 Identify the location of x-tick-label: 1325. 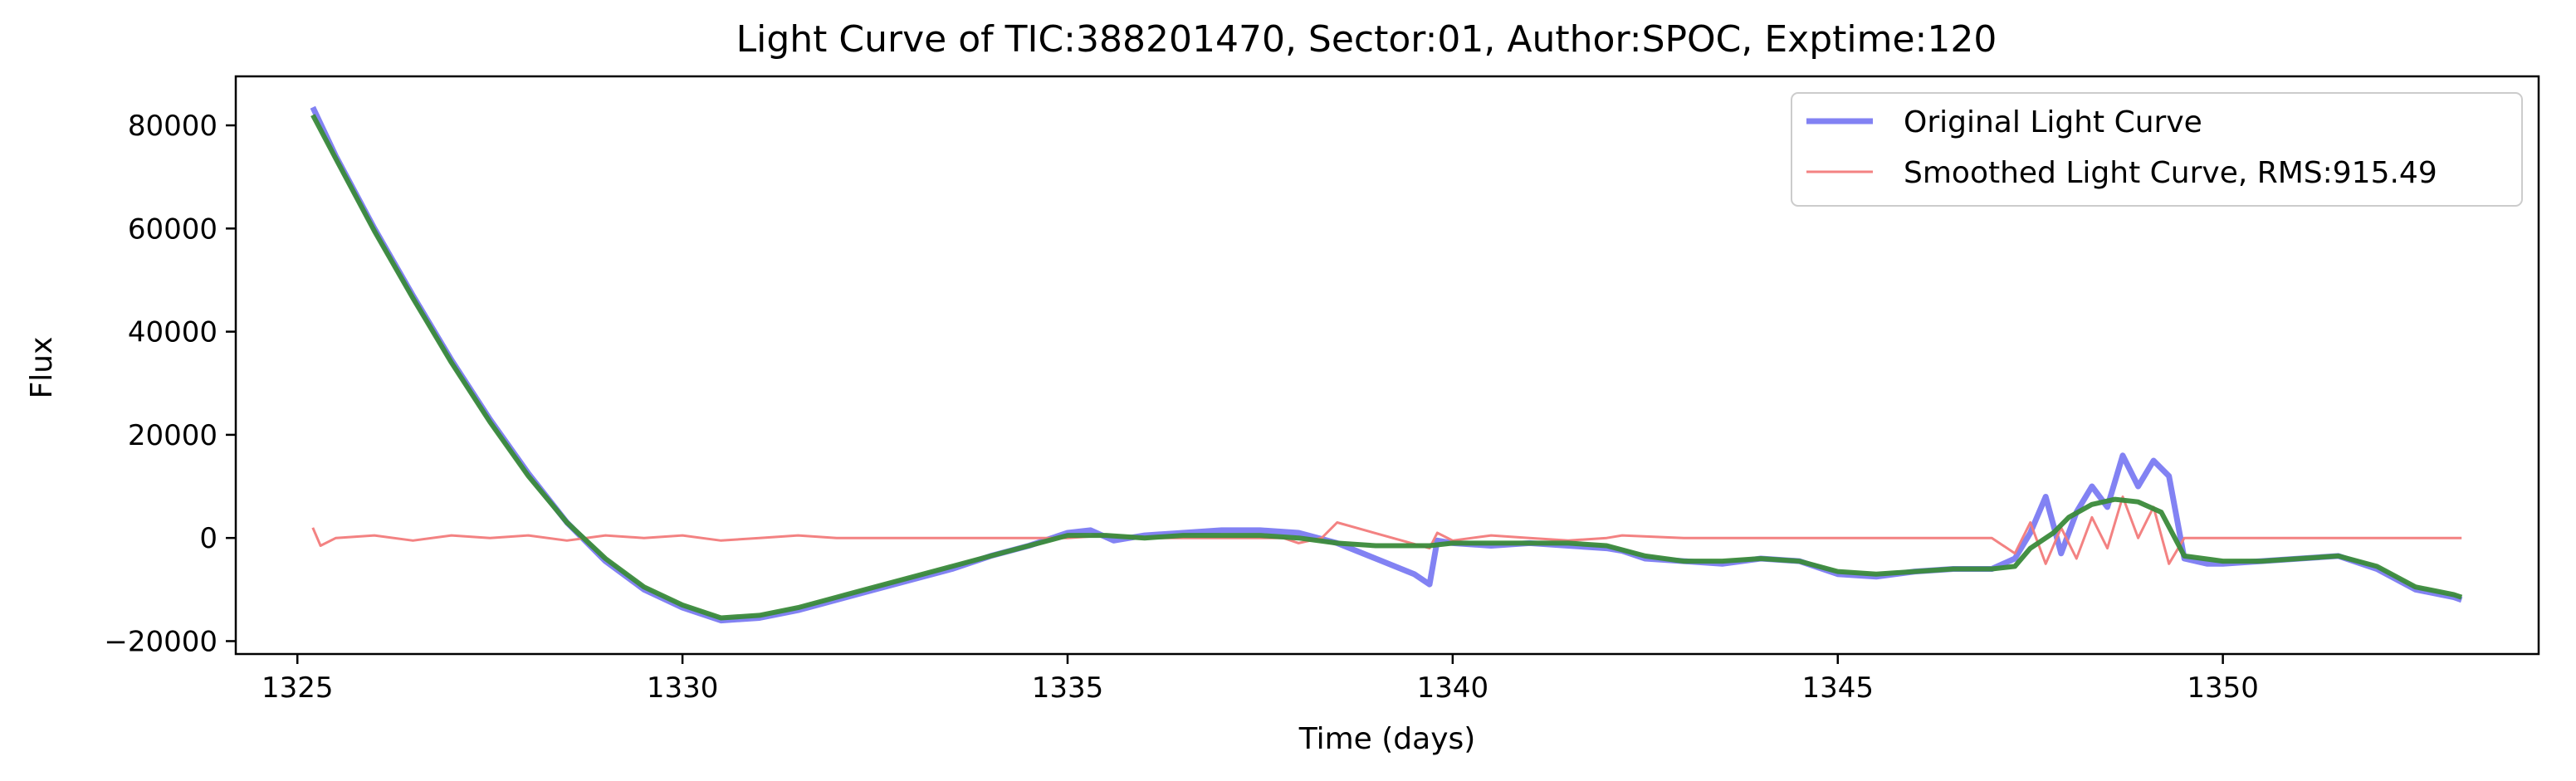
(298, 688).